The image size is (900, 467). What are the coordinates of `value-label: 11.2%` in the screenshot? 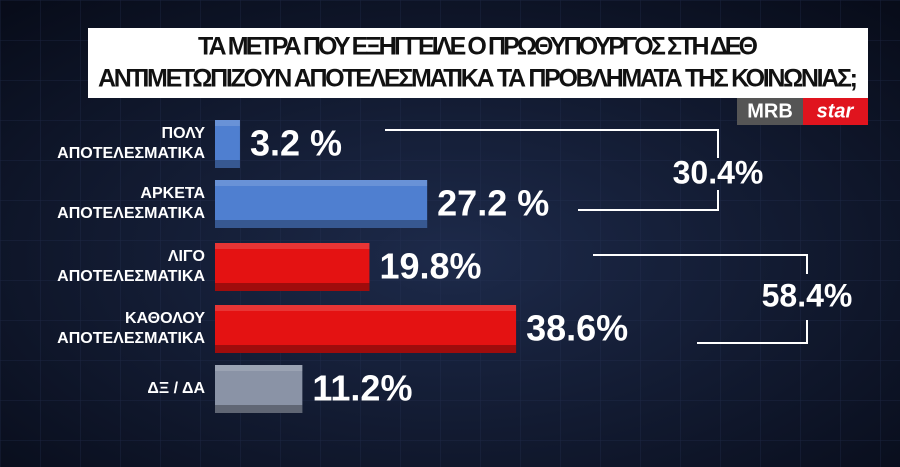 It's located at (362, 388).